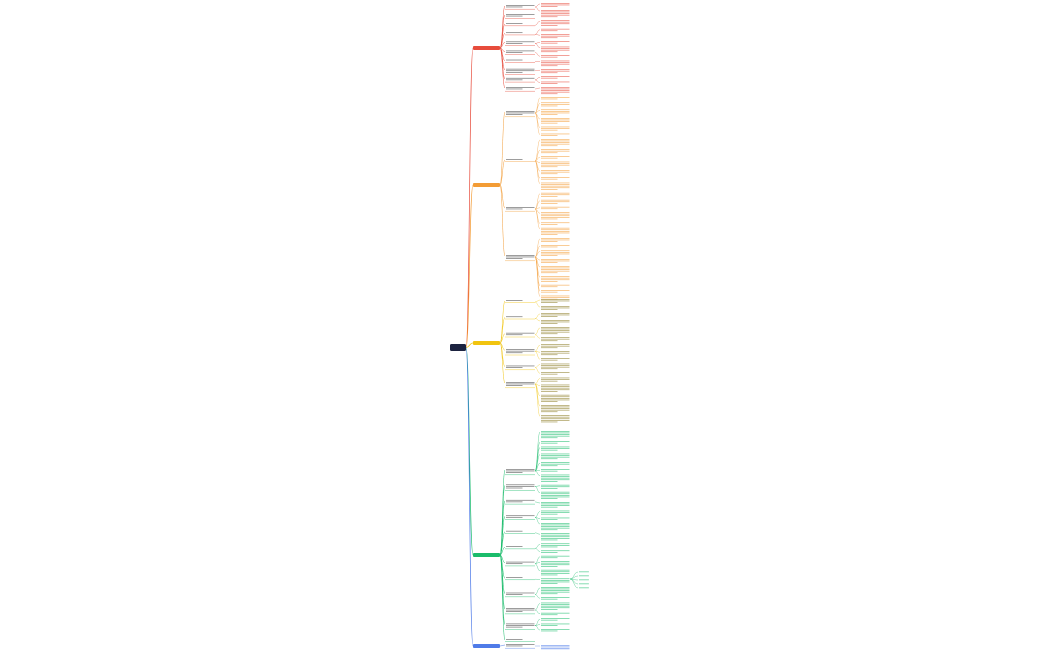 The height and width of the screenshot is (650, 1050). I want to click on branch-4-node, so click(486, 555).